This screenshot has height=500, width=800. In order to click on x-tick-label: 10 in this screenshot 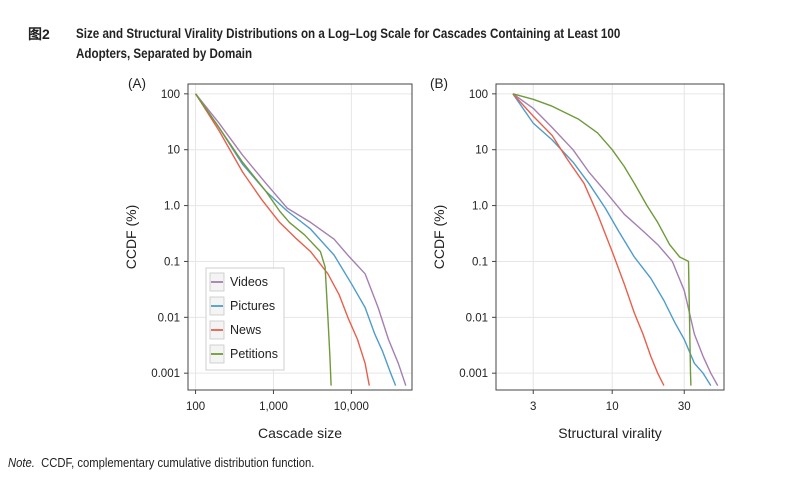, I will do `click(612, 407)`.